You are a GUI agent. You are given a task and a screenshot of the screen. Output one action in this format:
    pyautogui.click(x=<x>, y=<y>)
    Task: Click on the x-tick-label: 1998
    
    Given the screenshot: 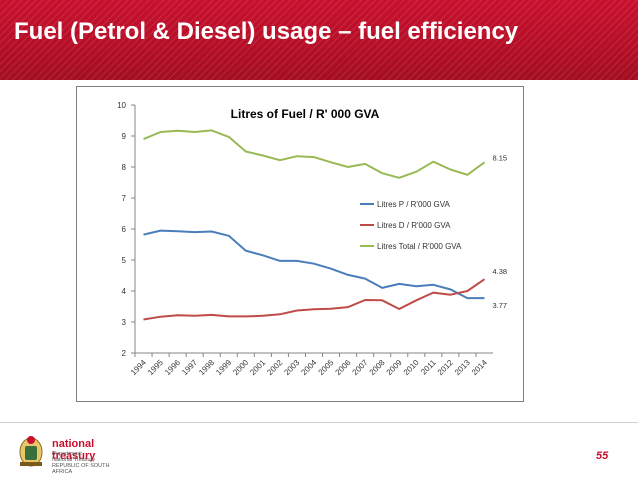 What is the action you would take?
    pyautogui.click(x=206, y=367)
    